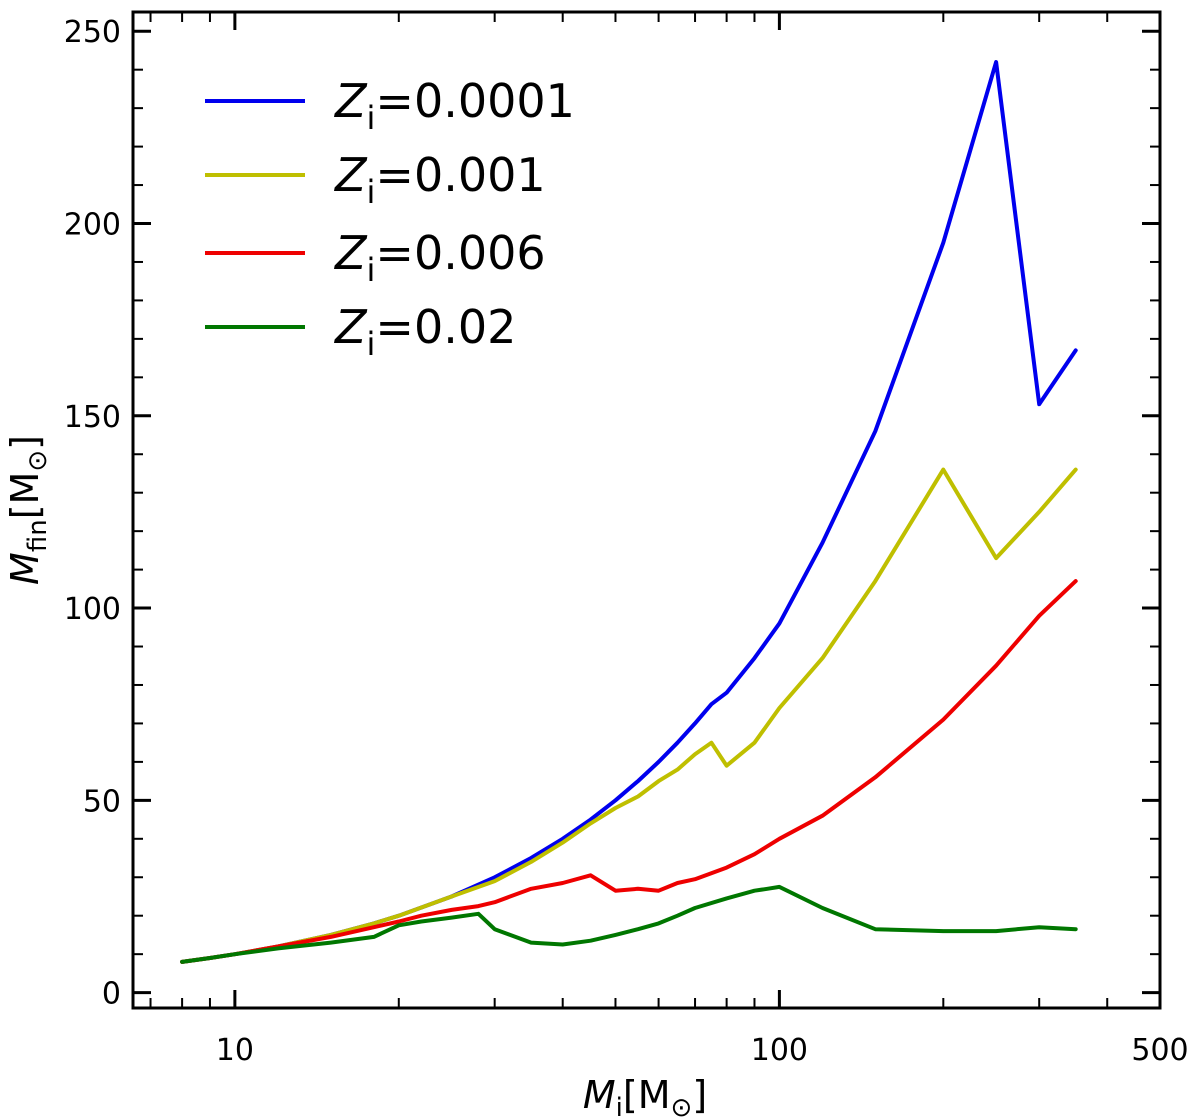  I want to click on x-axis-label: Mi[M⊙], so click(645, 1095).